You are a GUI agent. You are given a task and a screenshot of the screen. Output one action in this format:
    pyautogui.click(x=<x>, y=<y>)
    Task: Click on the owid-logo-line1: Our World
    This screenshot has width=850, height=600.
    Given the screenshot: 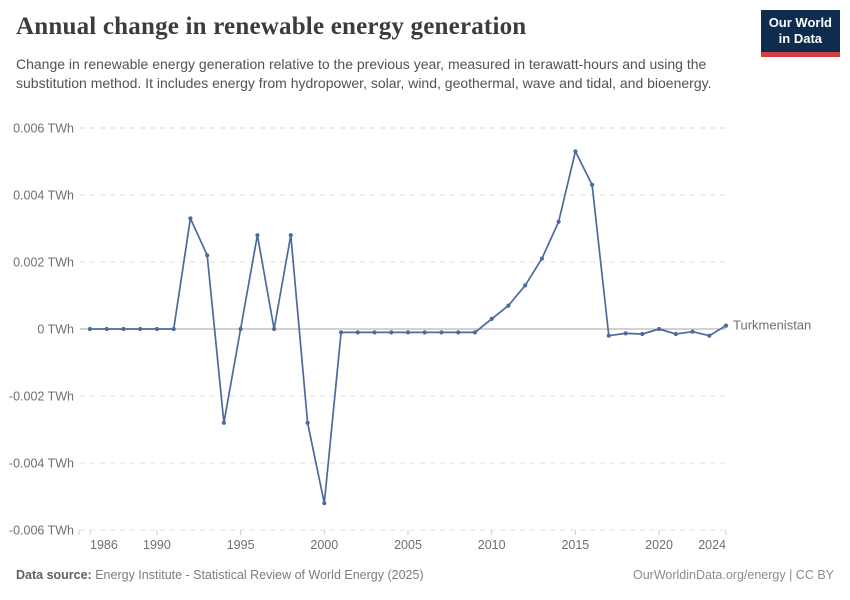 What is the action you would take?
    pyautogui.click(x=800, y=22)
    